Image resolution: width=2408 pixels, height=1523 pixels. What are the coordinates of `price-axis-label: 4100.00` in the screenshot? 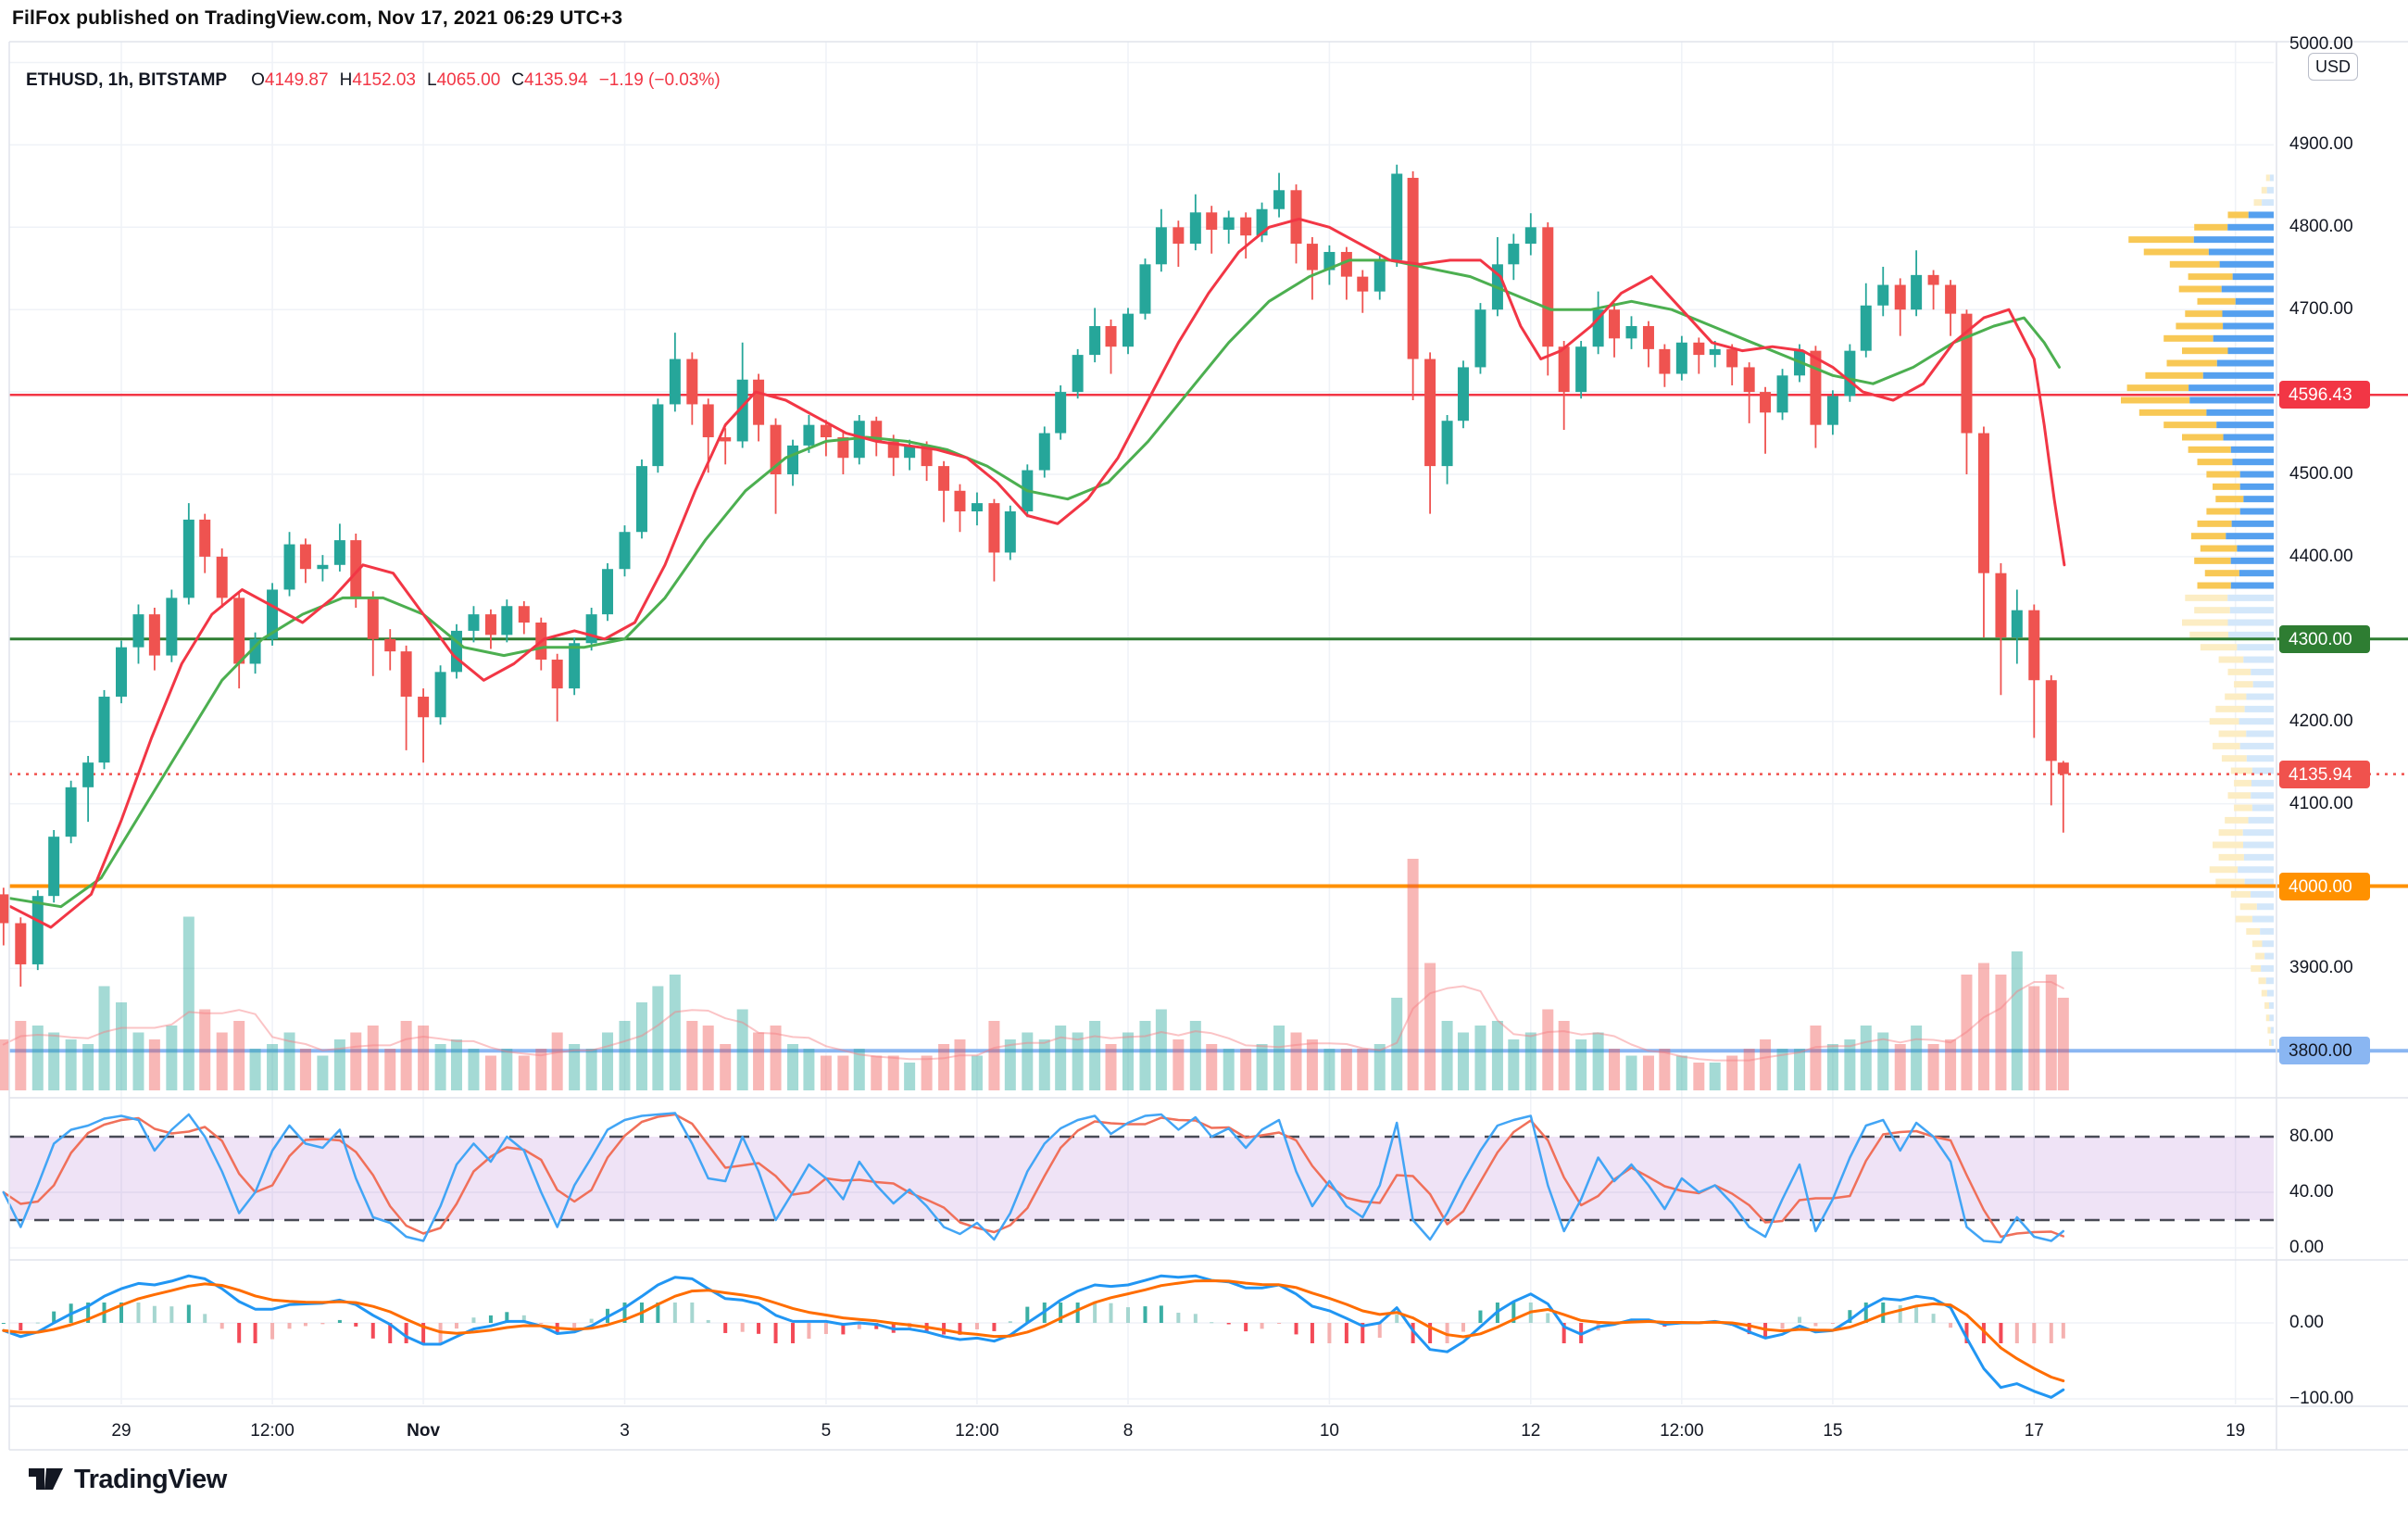 It's located at (2321, 803).